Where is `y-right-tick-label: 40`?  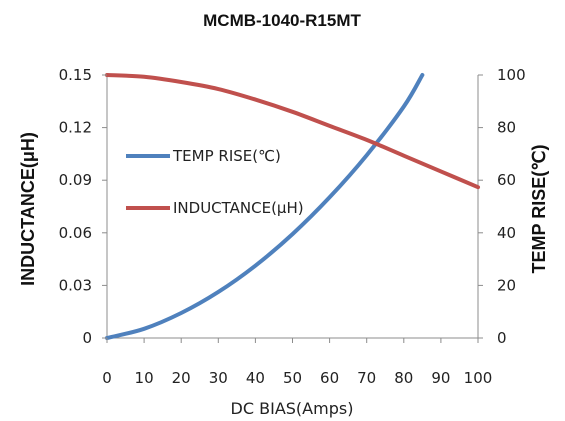 y-right-tick-label: 40 is located at coordinates (506, 233).